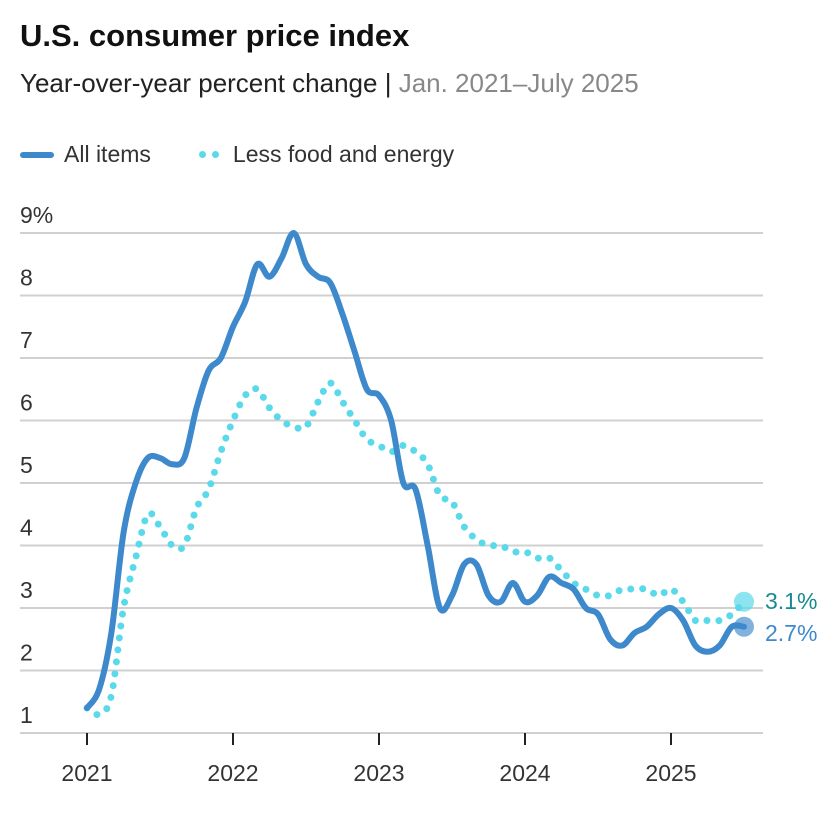 The image size is (840, 816). Describe the element at coordinates (37, 154) in the screenshot. I see `legend-solid-line-icon` at that location.